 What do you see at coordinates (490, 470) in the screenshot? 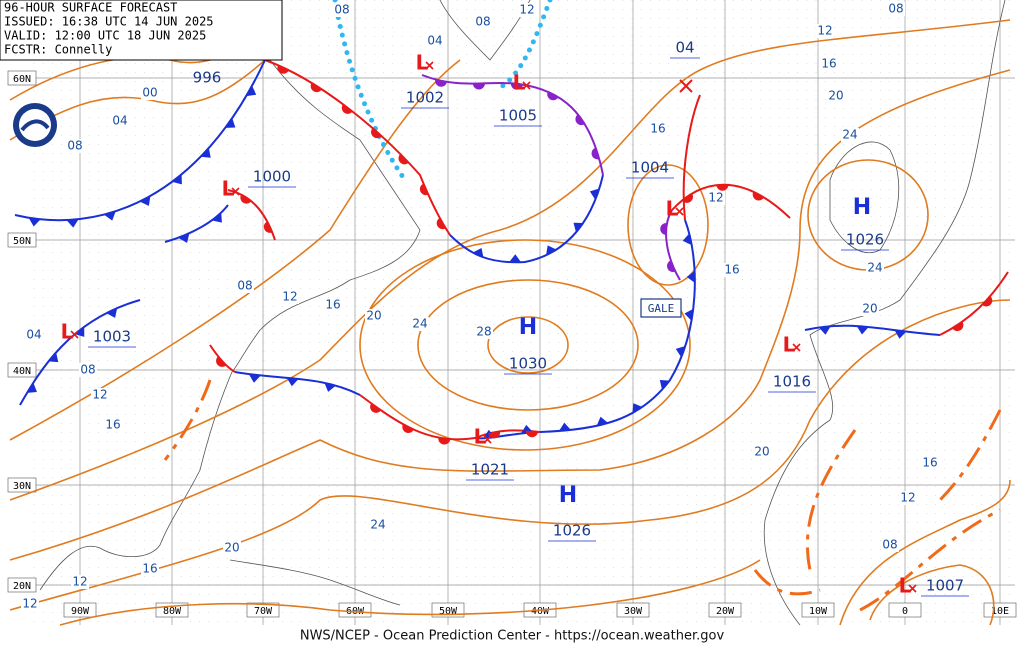
I see `center-pressure: 1021` at bounding box center [490, 470].